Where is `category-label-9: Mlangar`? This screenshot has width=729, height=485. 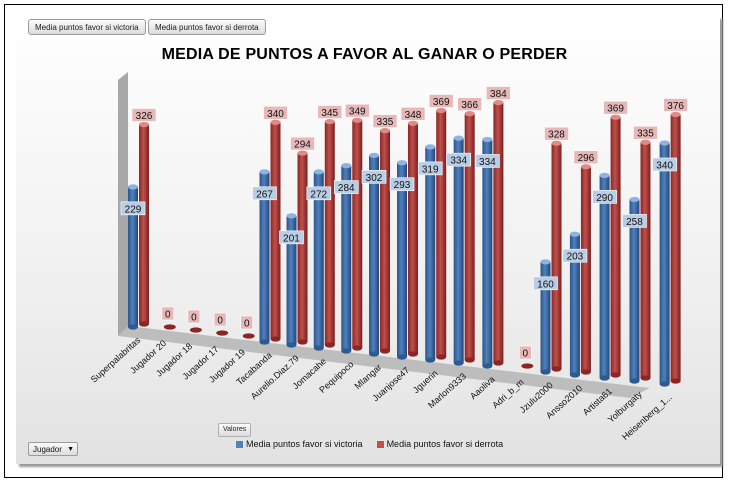 category-label-9: Mlangar is located at coordinates (368, 376).